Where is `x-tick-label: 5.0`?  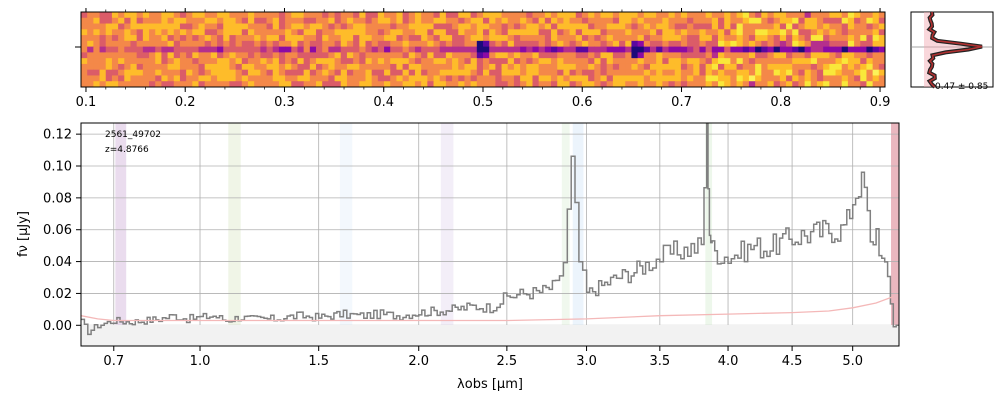 x-tick-label: 5.0 is located at coordinates (852, 361).